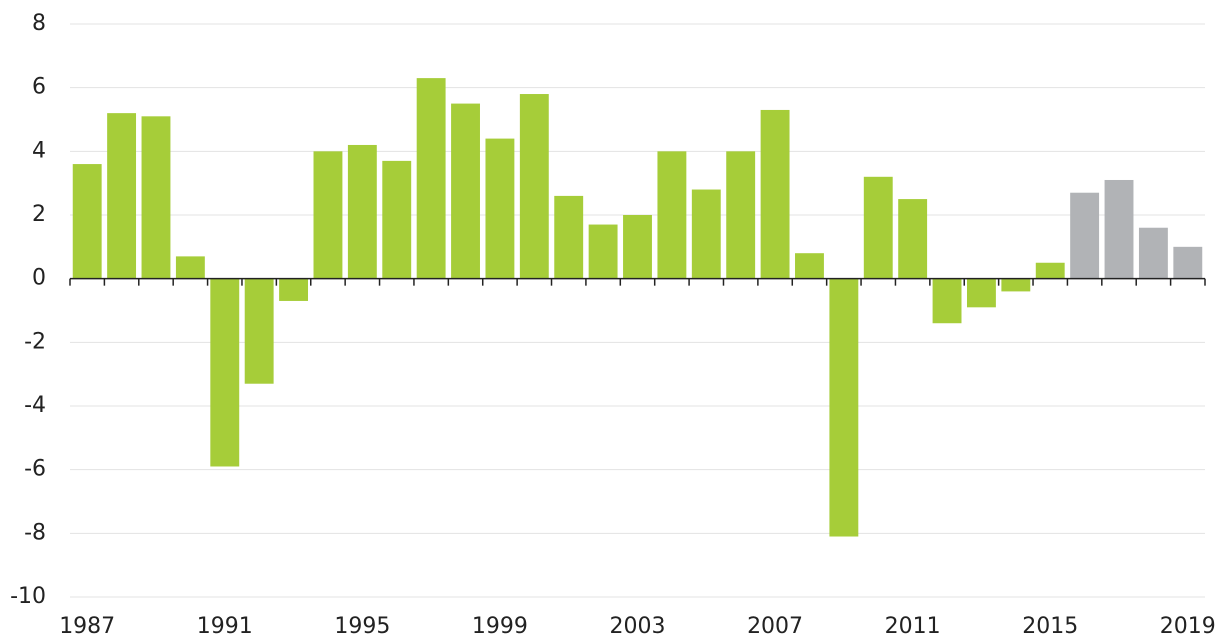 The width and height of the screenshot is (1220, 638). I want to click on y-tick-label: -10, so click(28, 596).